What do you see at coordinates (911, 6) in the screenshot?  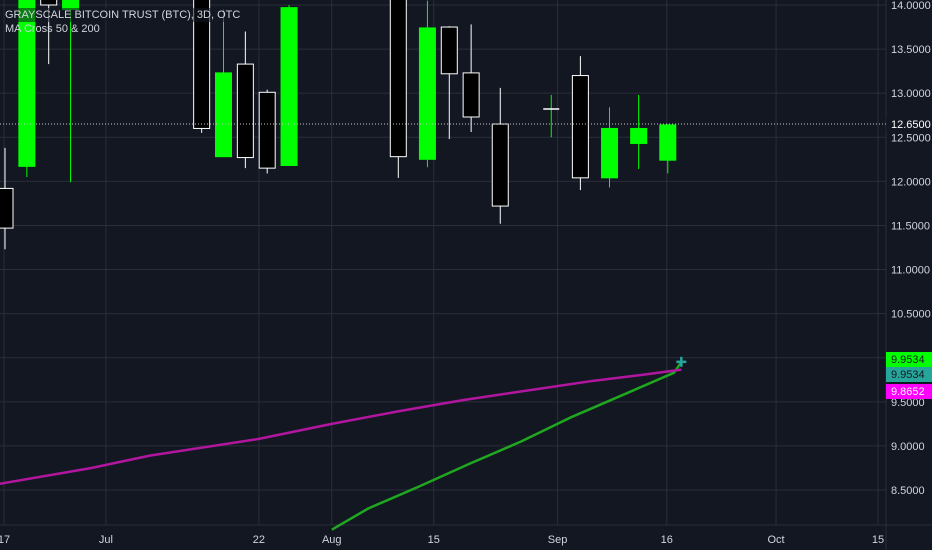 I see `price-axis-label: 14.0000` at bounding box center [911, 6].